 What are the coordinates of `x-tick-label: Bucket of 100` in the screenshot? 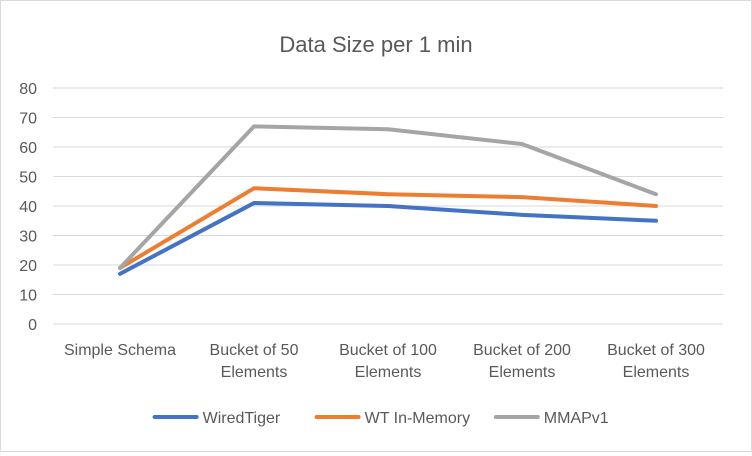 It's located at (388, 350).